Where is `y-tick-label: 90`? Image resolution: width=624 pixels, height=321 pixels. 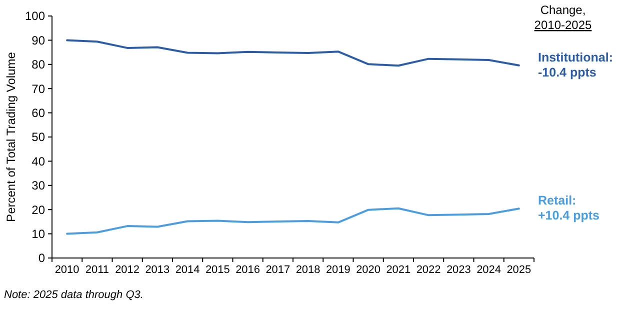
y-tick-label: 90 is located at coordinates (39, 40).